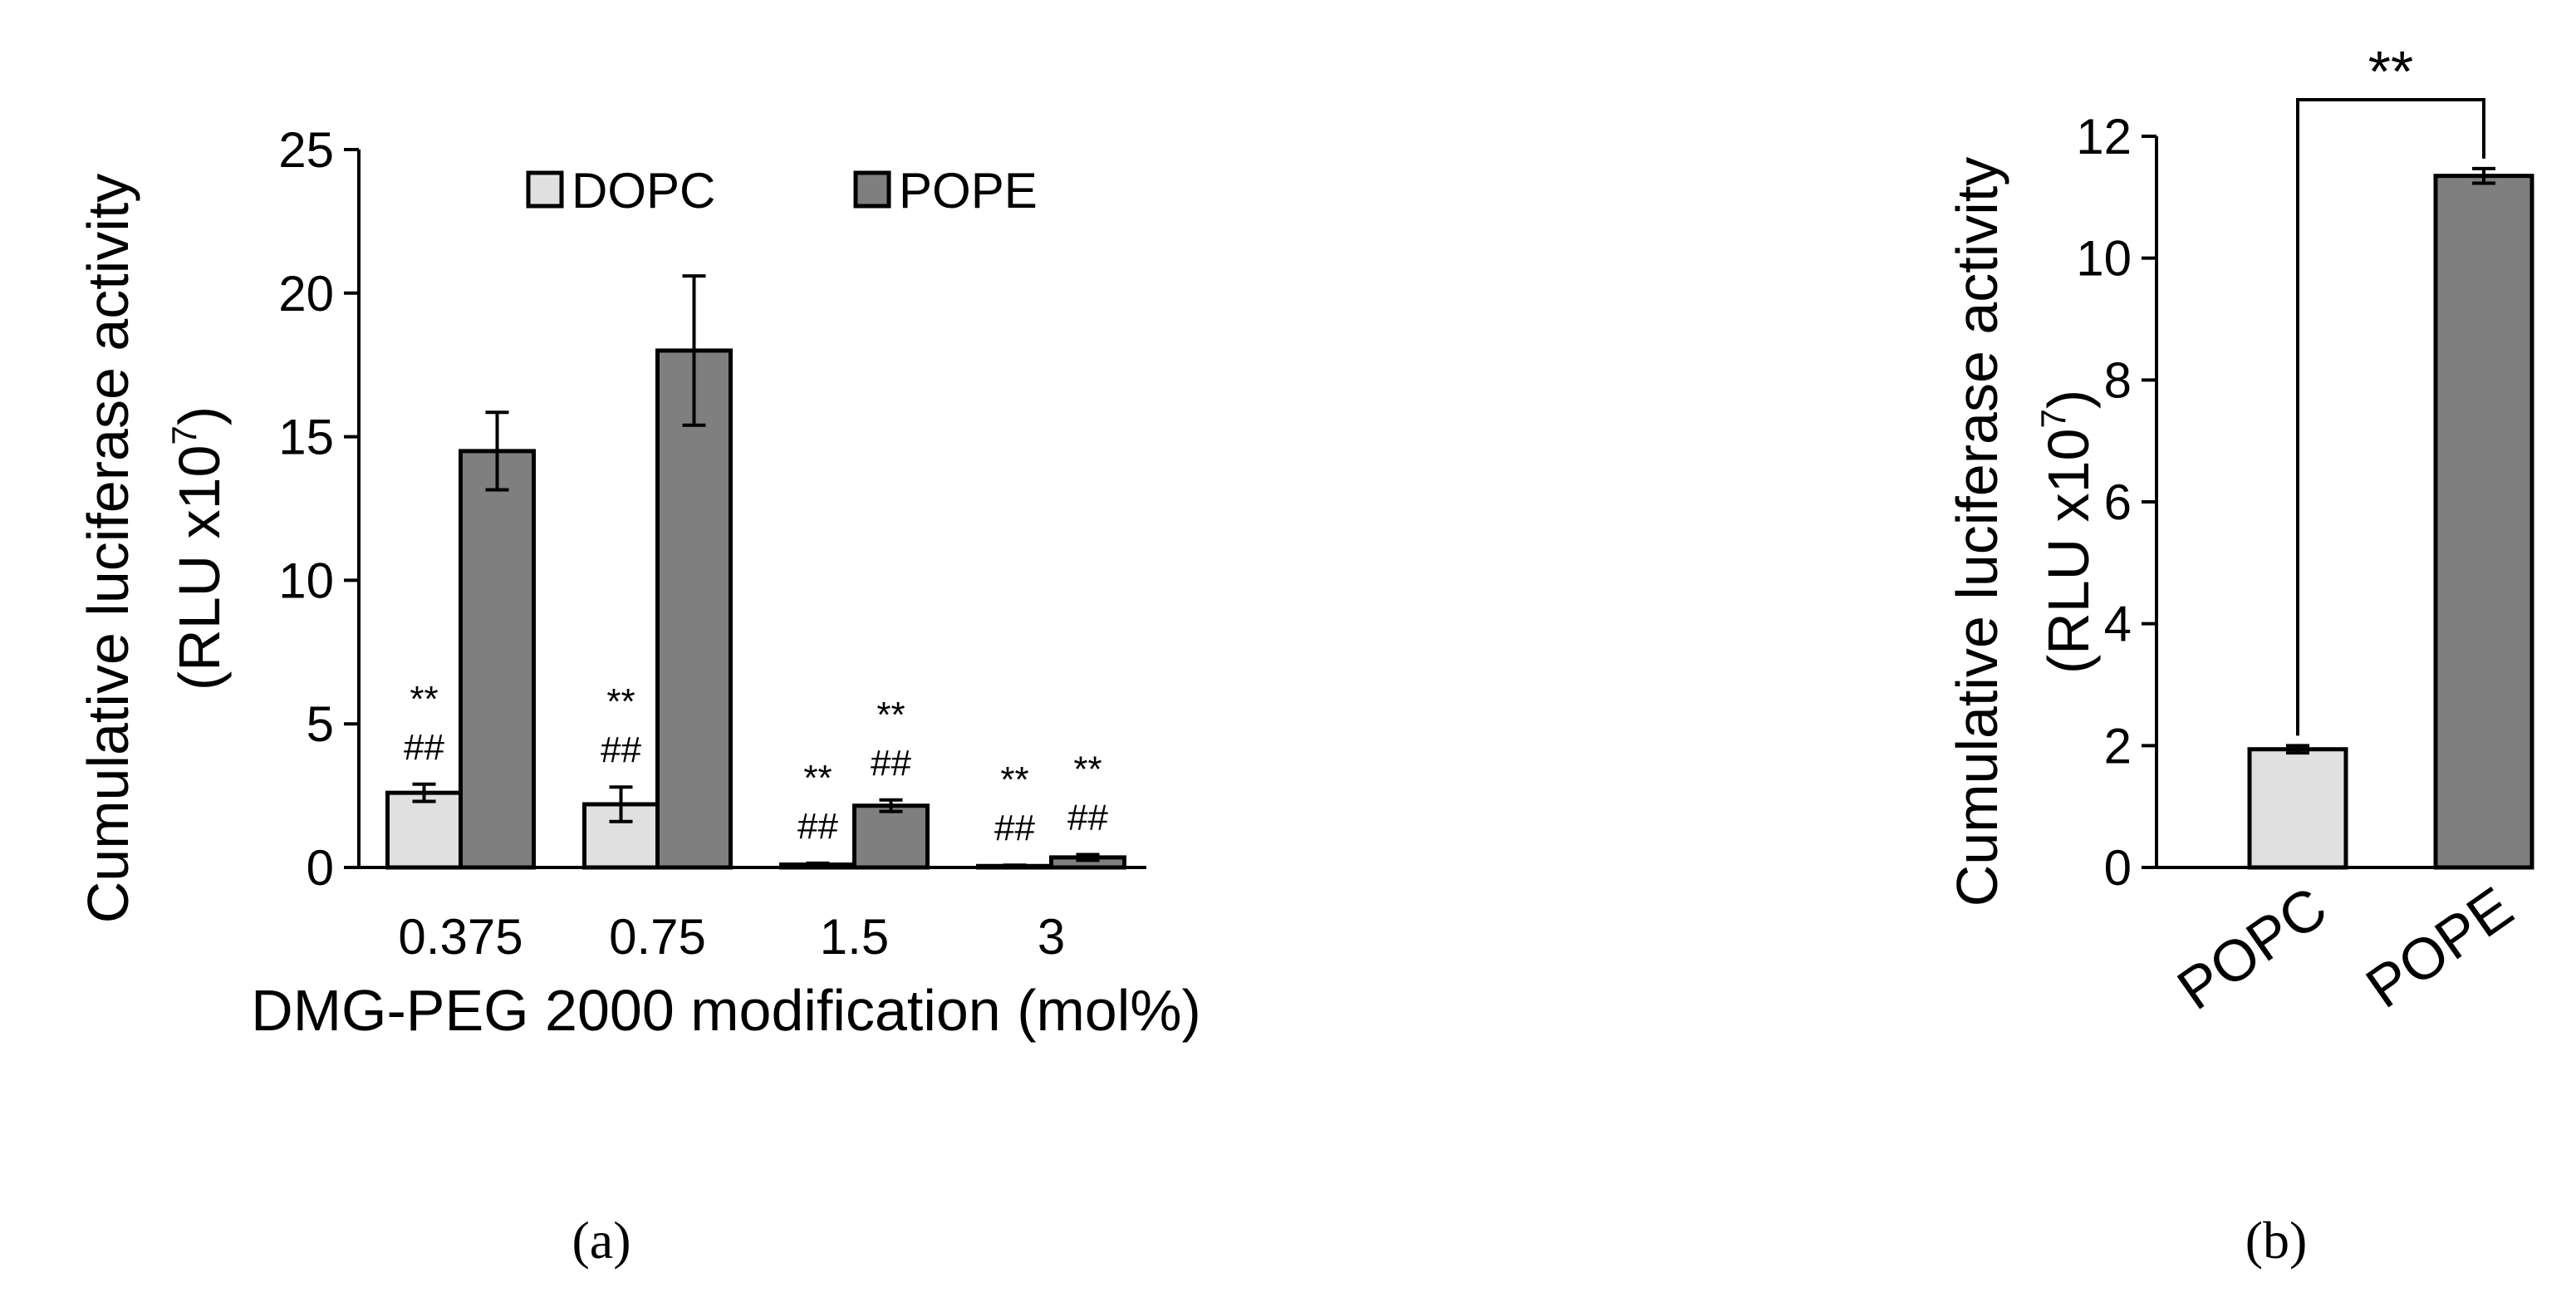 Image resolution: width=2576 pixels, height=1307 pixels. Describe the element at coordinates (2118, 380) in the screenshot. I see `y-tick-label: 8` at that location.